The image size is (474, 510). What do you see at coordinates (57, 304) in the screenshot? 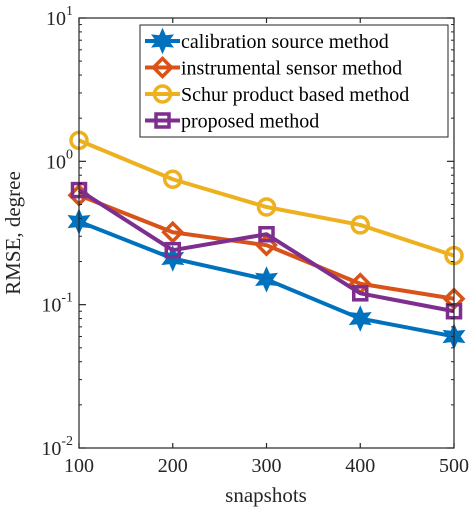
I see `y-tick-label: 10⁻¹` at bounding box center [57, 304].